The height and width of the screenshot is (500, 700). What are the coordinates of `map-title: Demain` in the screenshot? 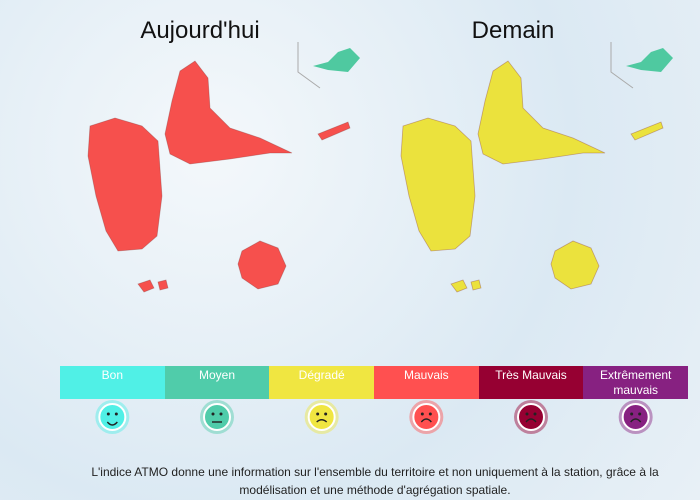 It's located at (513, 30).